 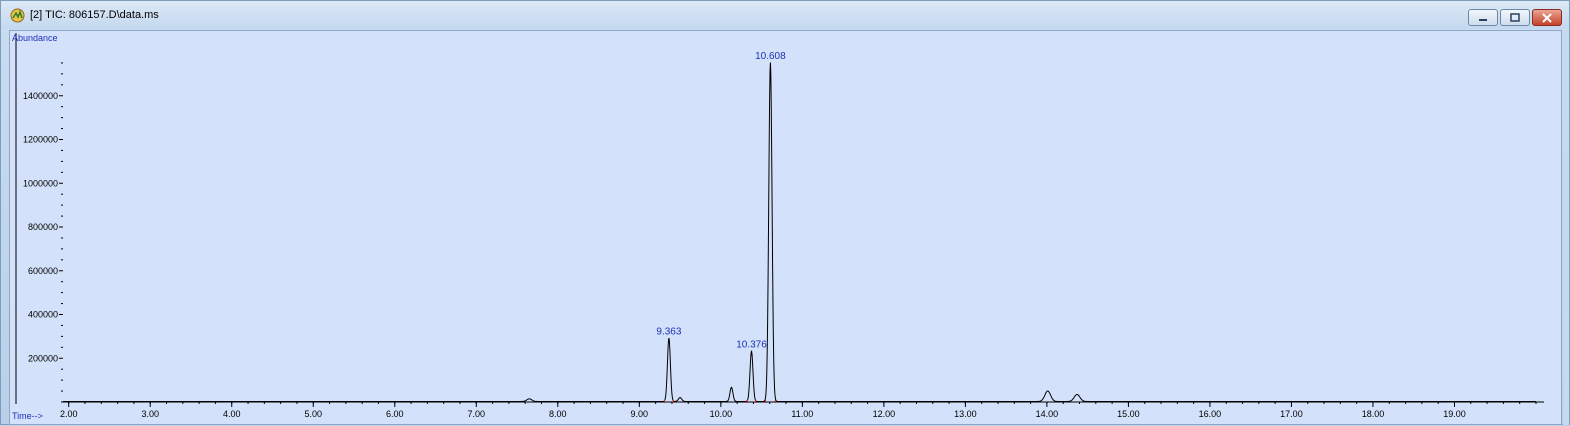 What do you see at coordinates (395, 414) in the screenshot?
I see `x-tick-label: 6.00` at bounding box center [395, 414].